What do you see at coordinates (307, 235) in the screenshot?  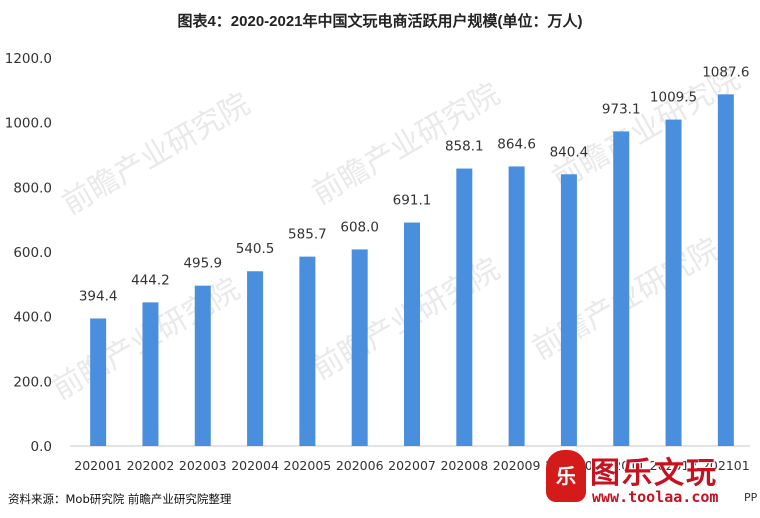 I see `data-label: 585.7` at bounding box center [307, 235].